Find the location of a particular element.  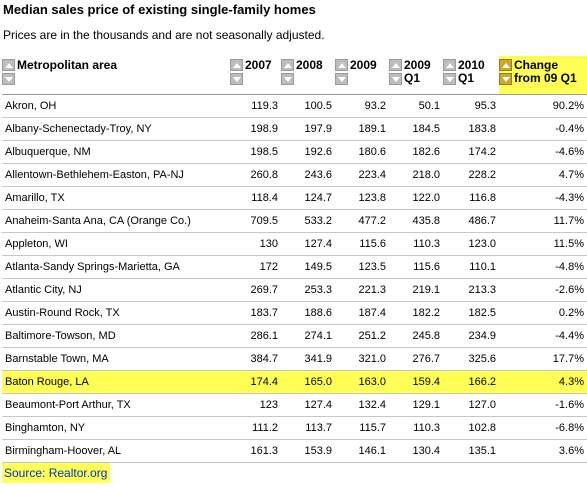

cell-2009: 321.0 is located at coordinates (362, 359).